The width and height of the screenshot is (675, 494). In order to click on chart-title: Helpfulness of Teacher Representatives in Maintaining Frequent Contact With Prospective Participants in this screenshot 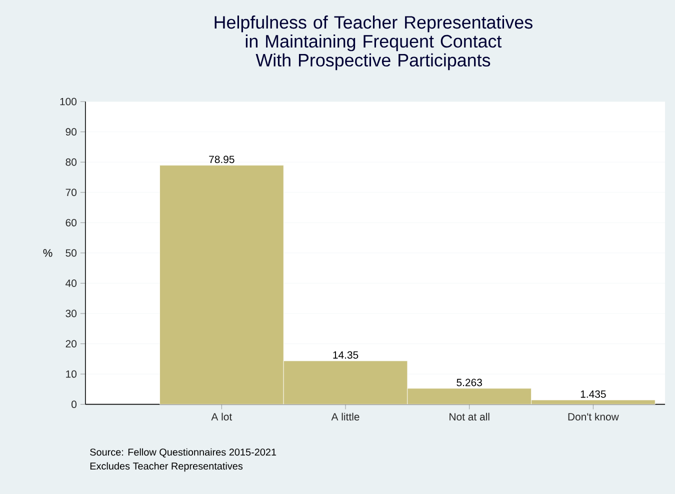, I will do `click(373, 43)`.